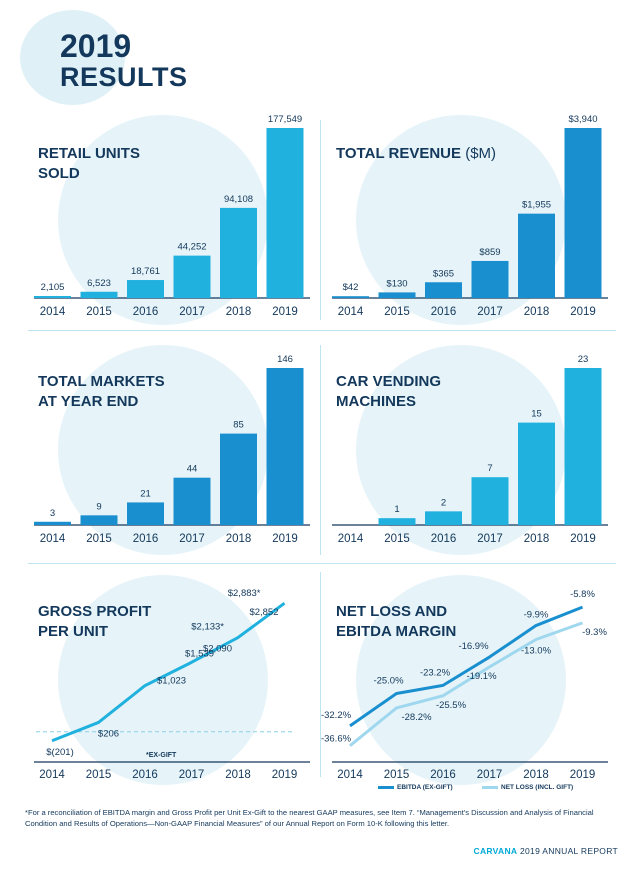  Describe the element at coordinates (238, 425) in the screenshot. I see `data-label: 85` at that location.